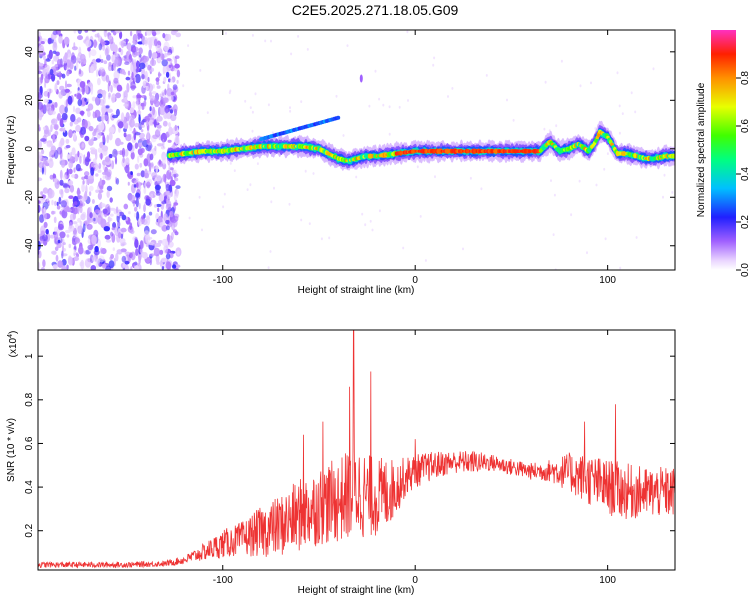 This screenshot has width=750, height=600. I want to click on colorbar-ticks: 0.0 0.2 0.4 0.6 0.8, so click(743, 174).